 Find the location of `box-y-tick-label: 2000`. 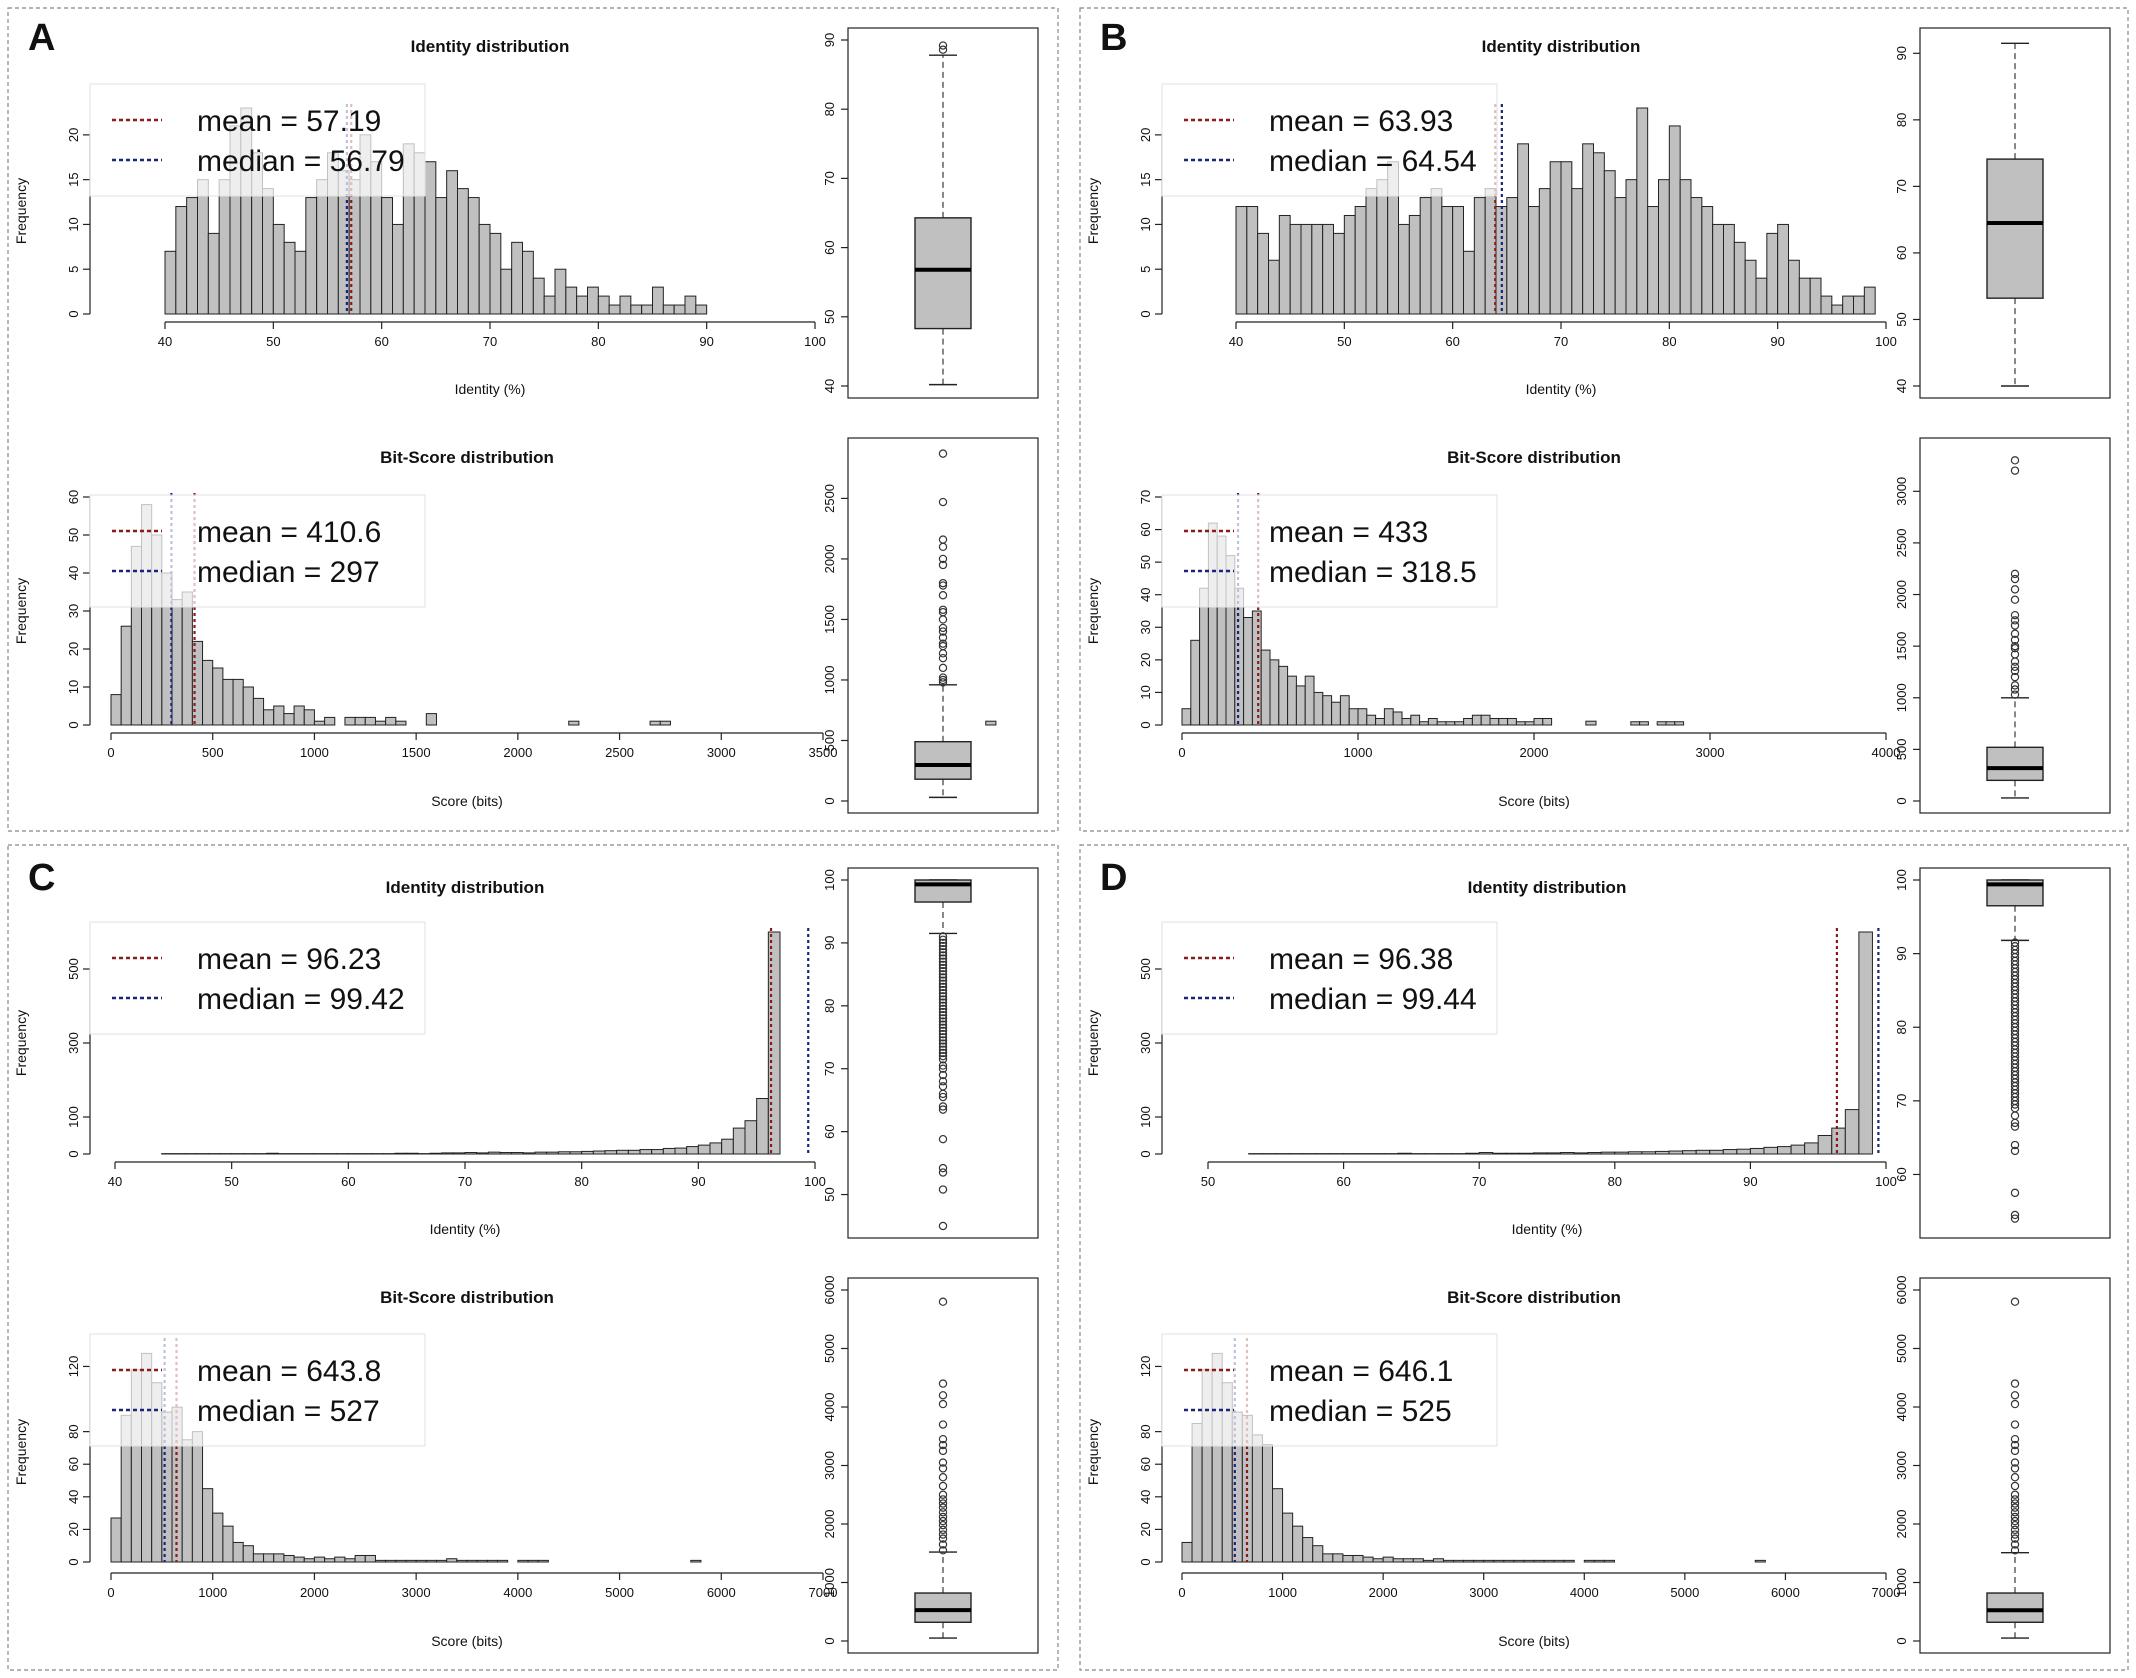

box-y-tick-label: 2000 is located at coordinates (829, 558).